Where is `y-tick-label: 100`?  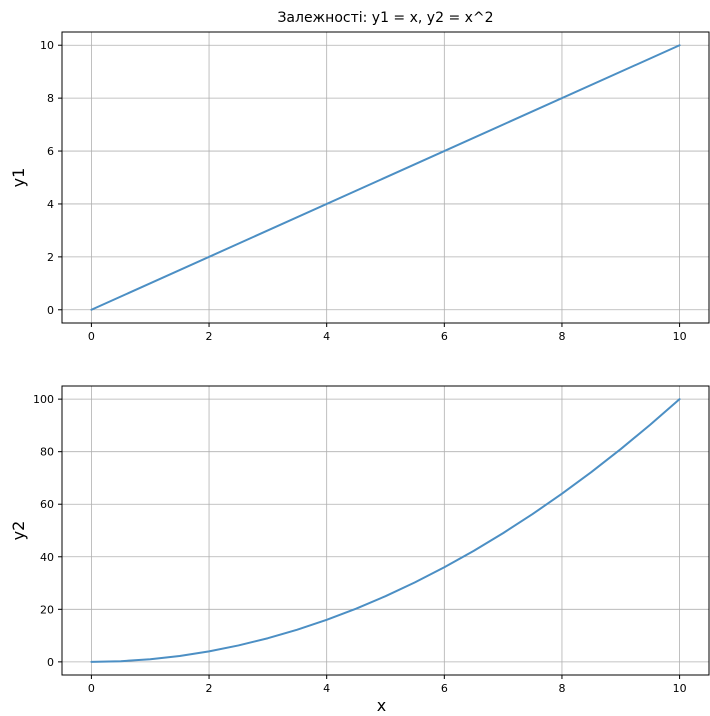 y-tick-label: 100 is located at coordinates (43, 399).